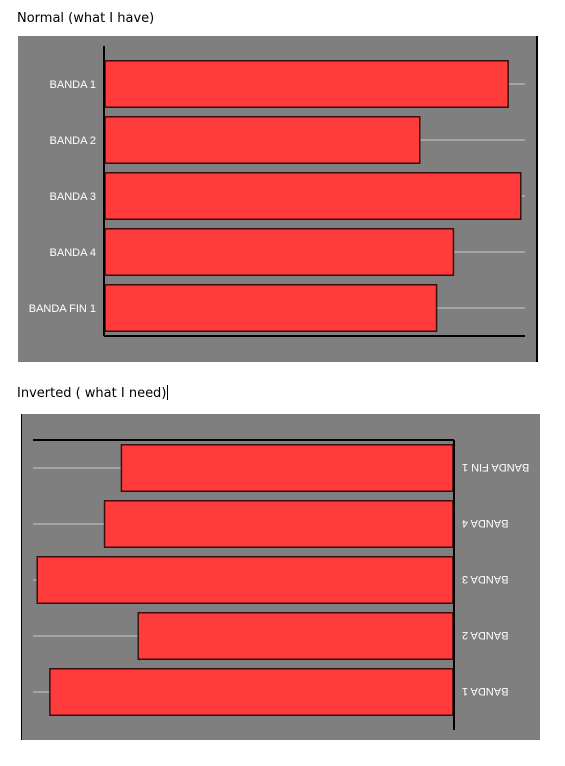  Describe the element at coordinates (168, 392) in the screenshot. I see `text-cursor` at that location.